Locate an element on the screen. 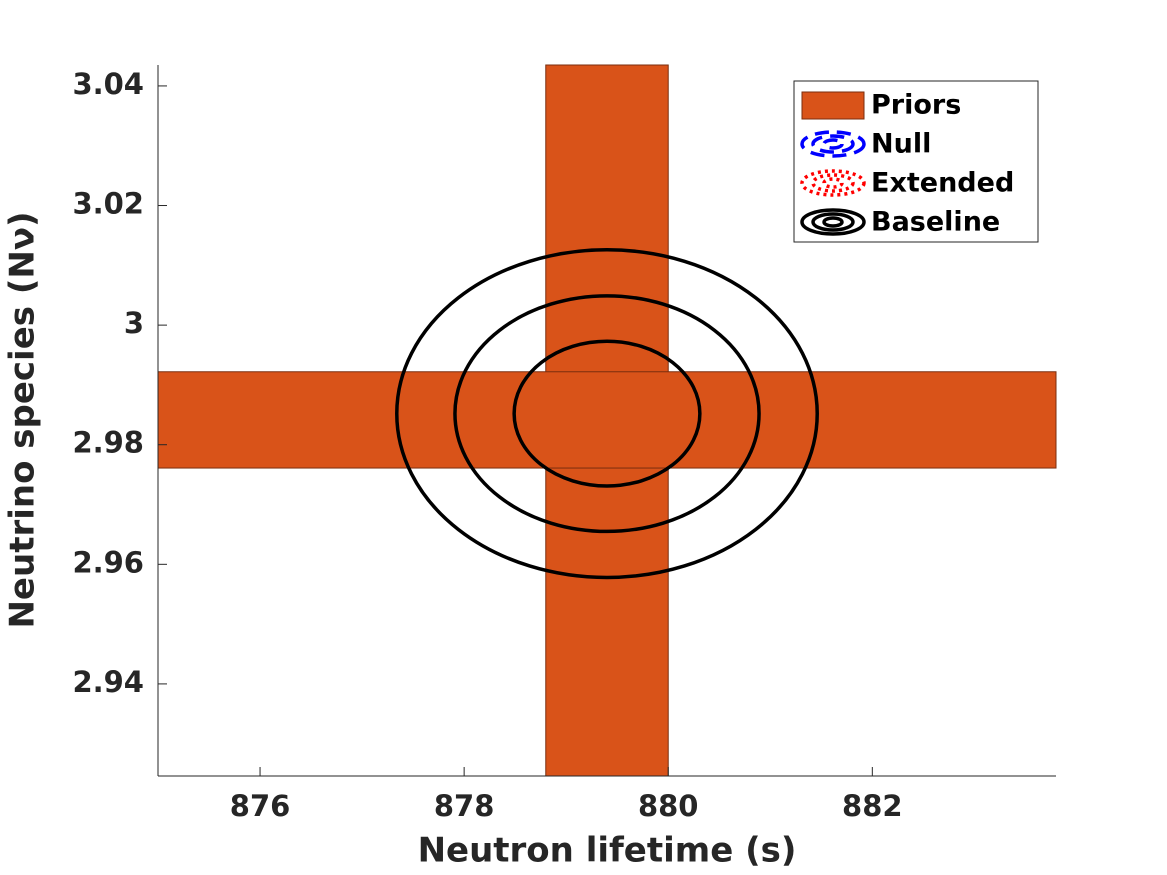 This screenshot has height=875, width=1167. y-tick-label: 2.94 is located at coordinates (108, 682).